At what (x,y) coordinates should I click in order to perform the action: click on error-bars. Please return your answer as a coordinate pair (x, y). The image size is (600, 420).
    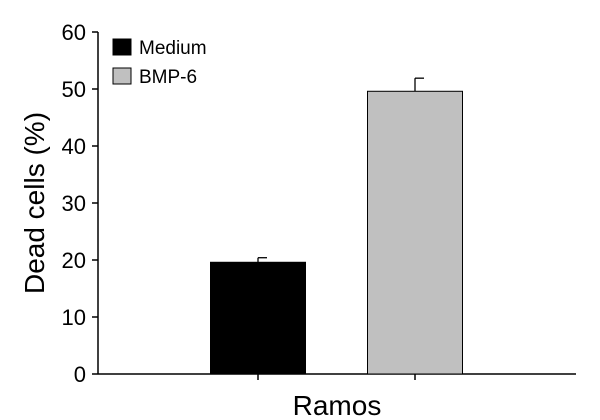
    Looking at the image, I should click on (340, 170).